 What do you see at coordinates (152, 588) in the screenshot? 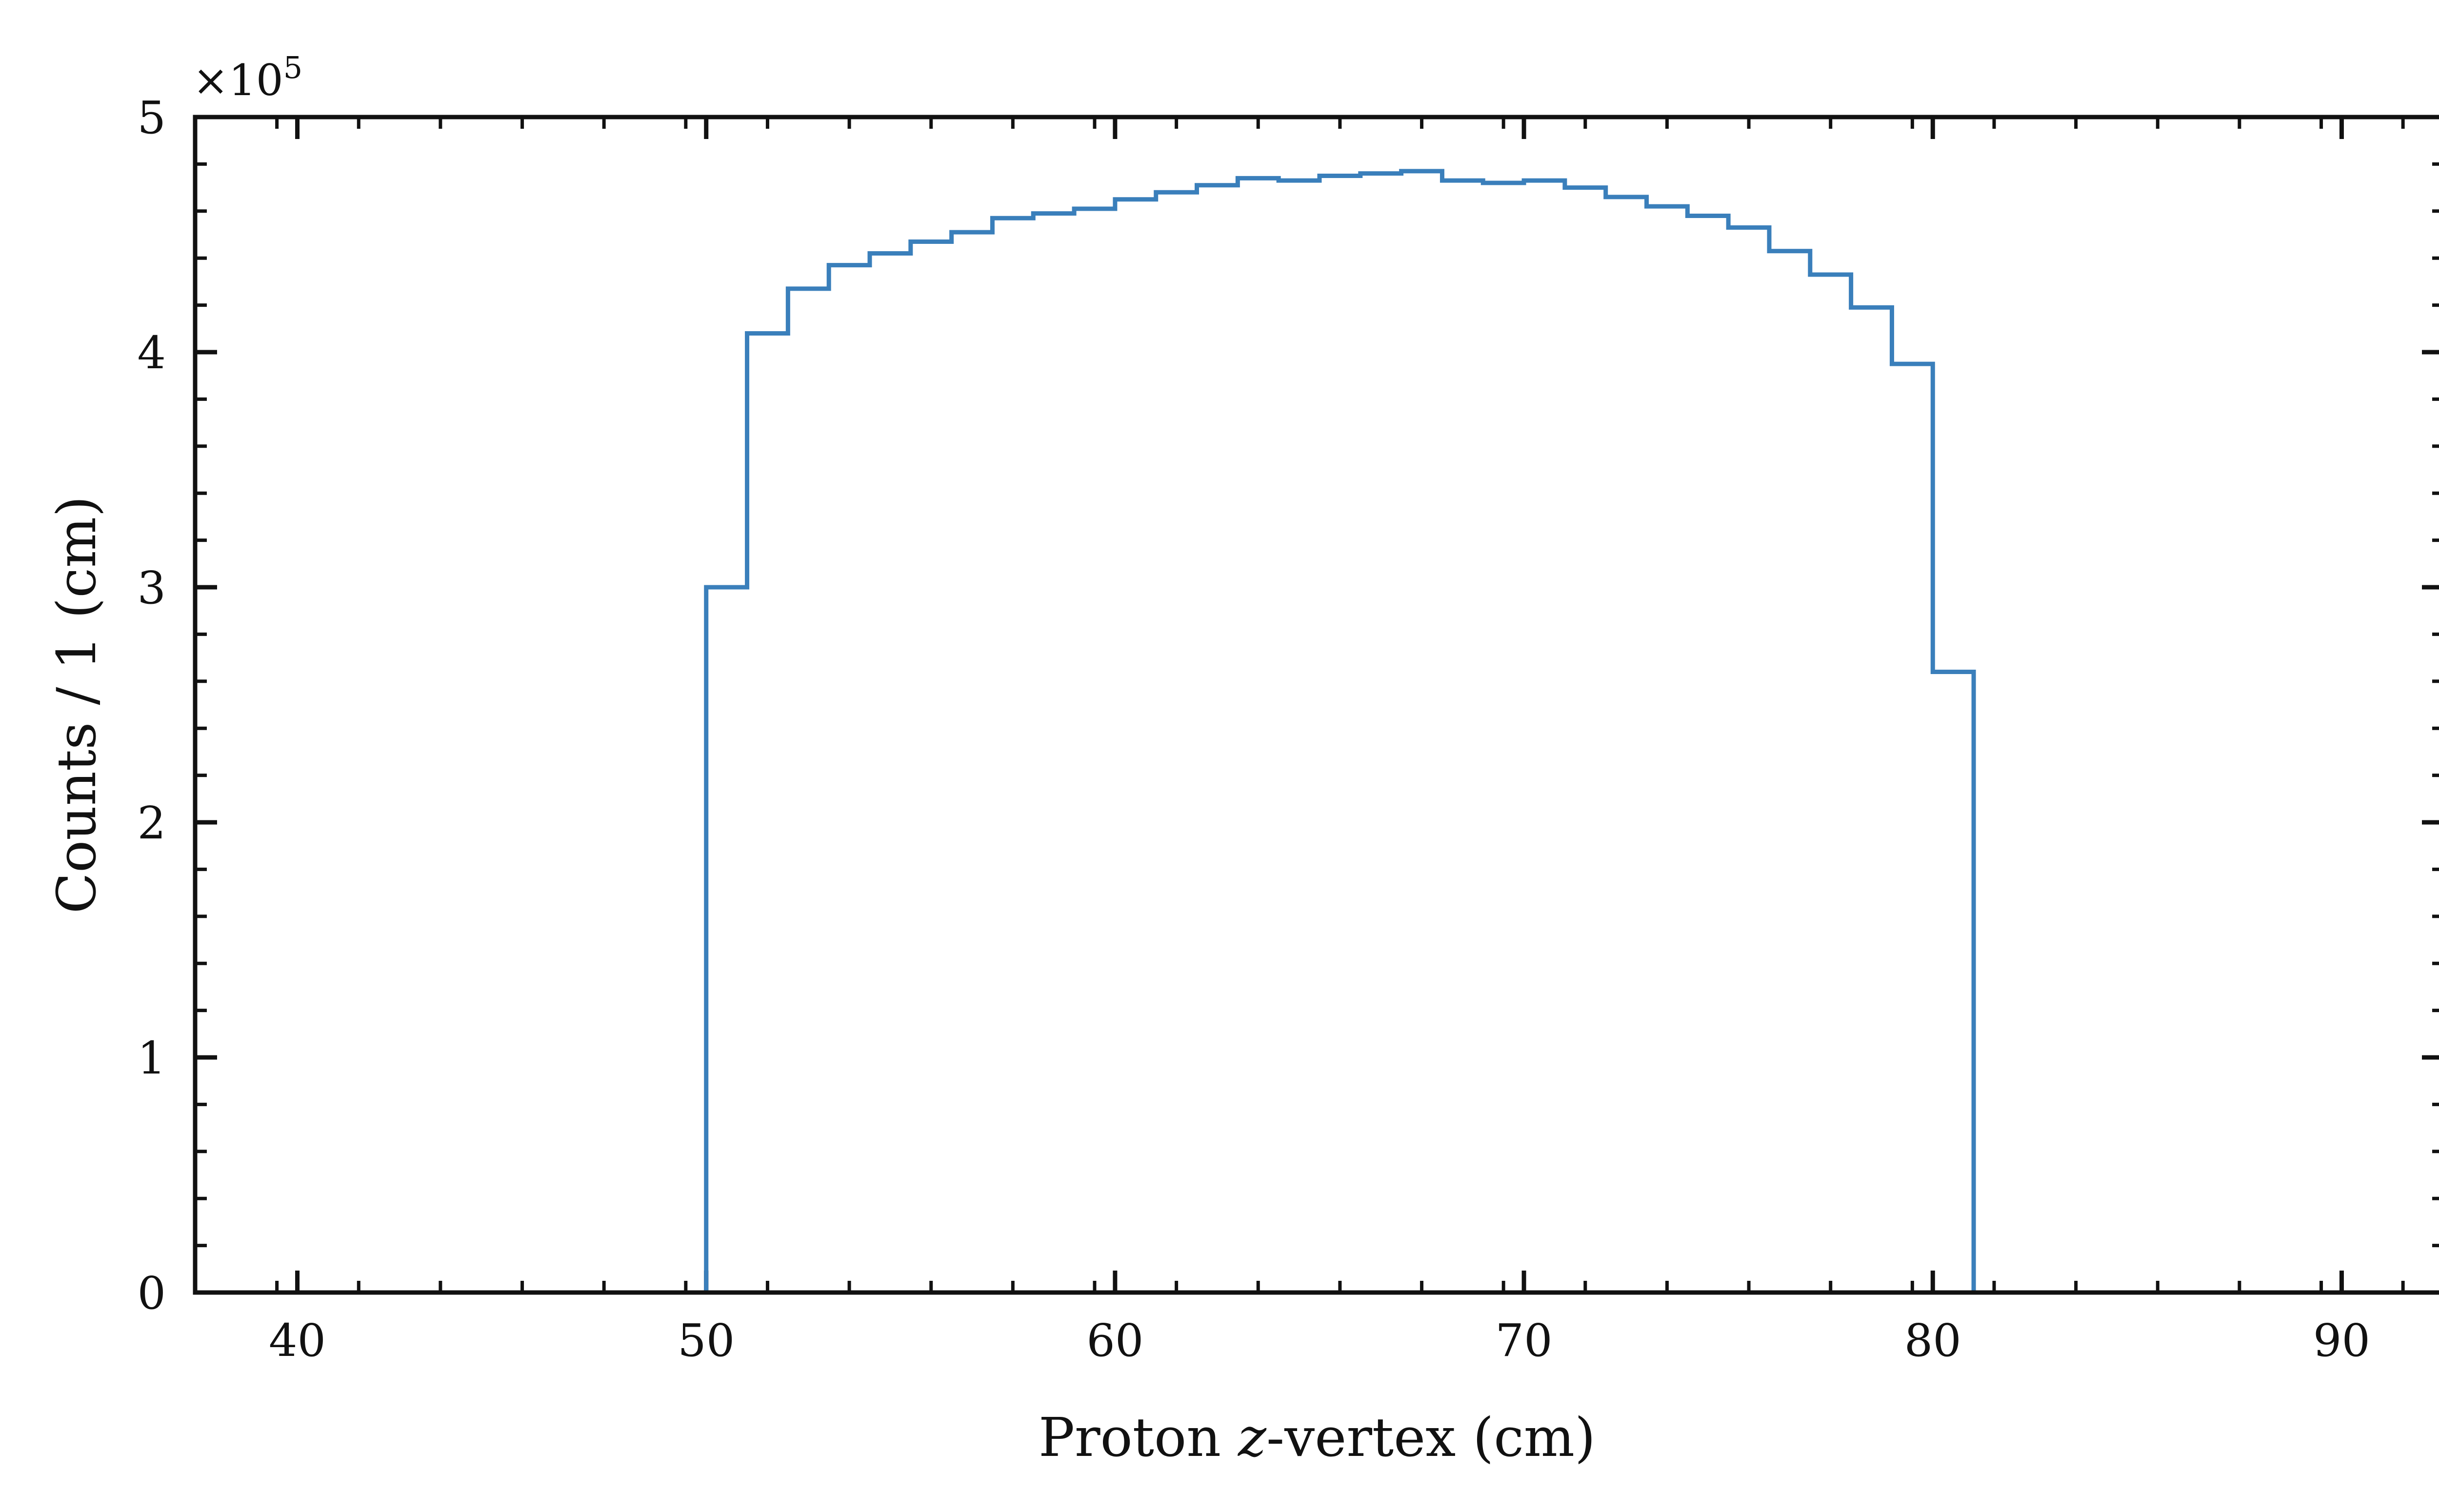
I see `y-tick-label: 3` at bounding box center [152, 588].